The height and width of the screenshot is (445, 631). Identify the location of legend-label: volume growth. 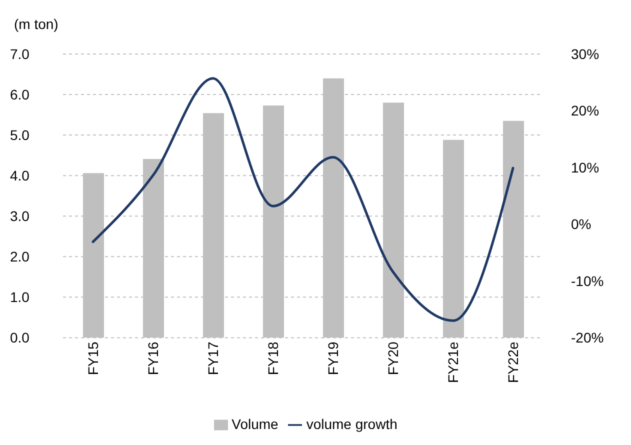
(352, 424).